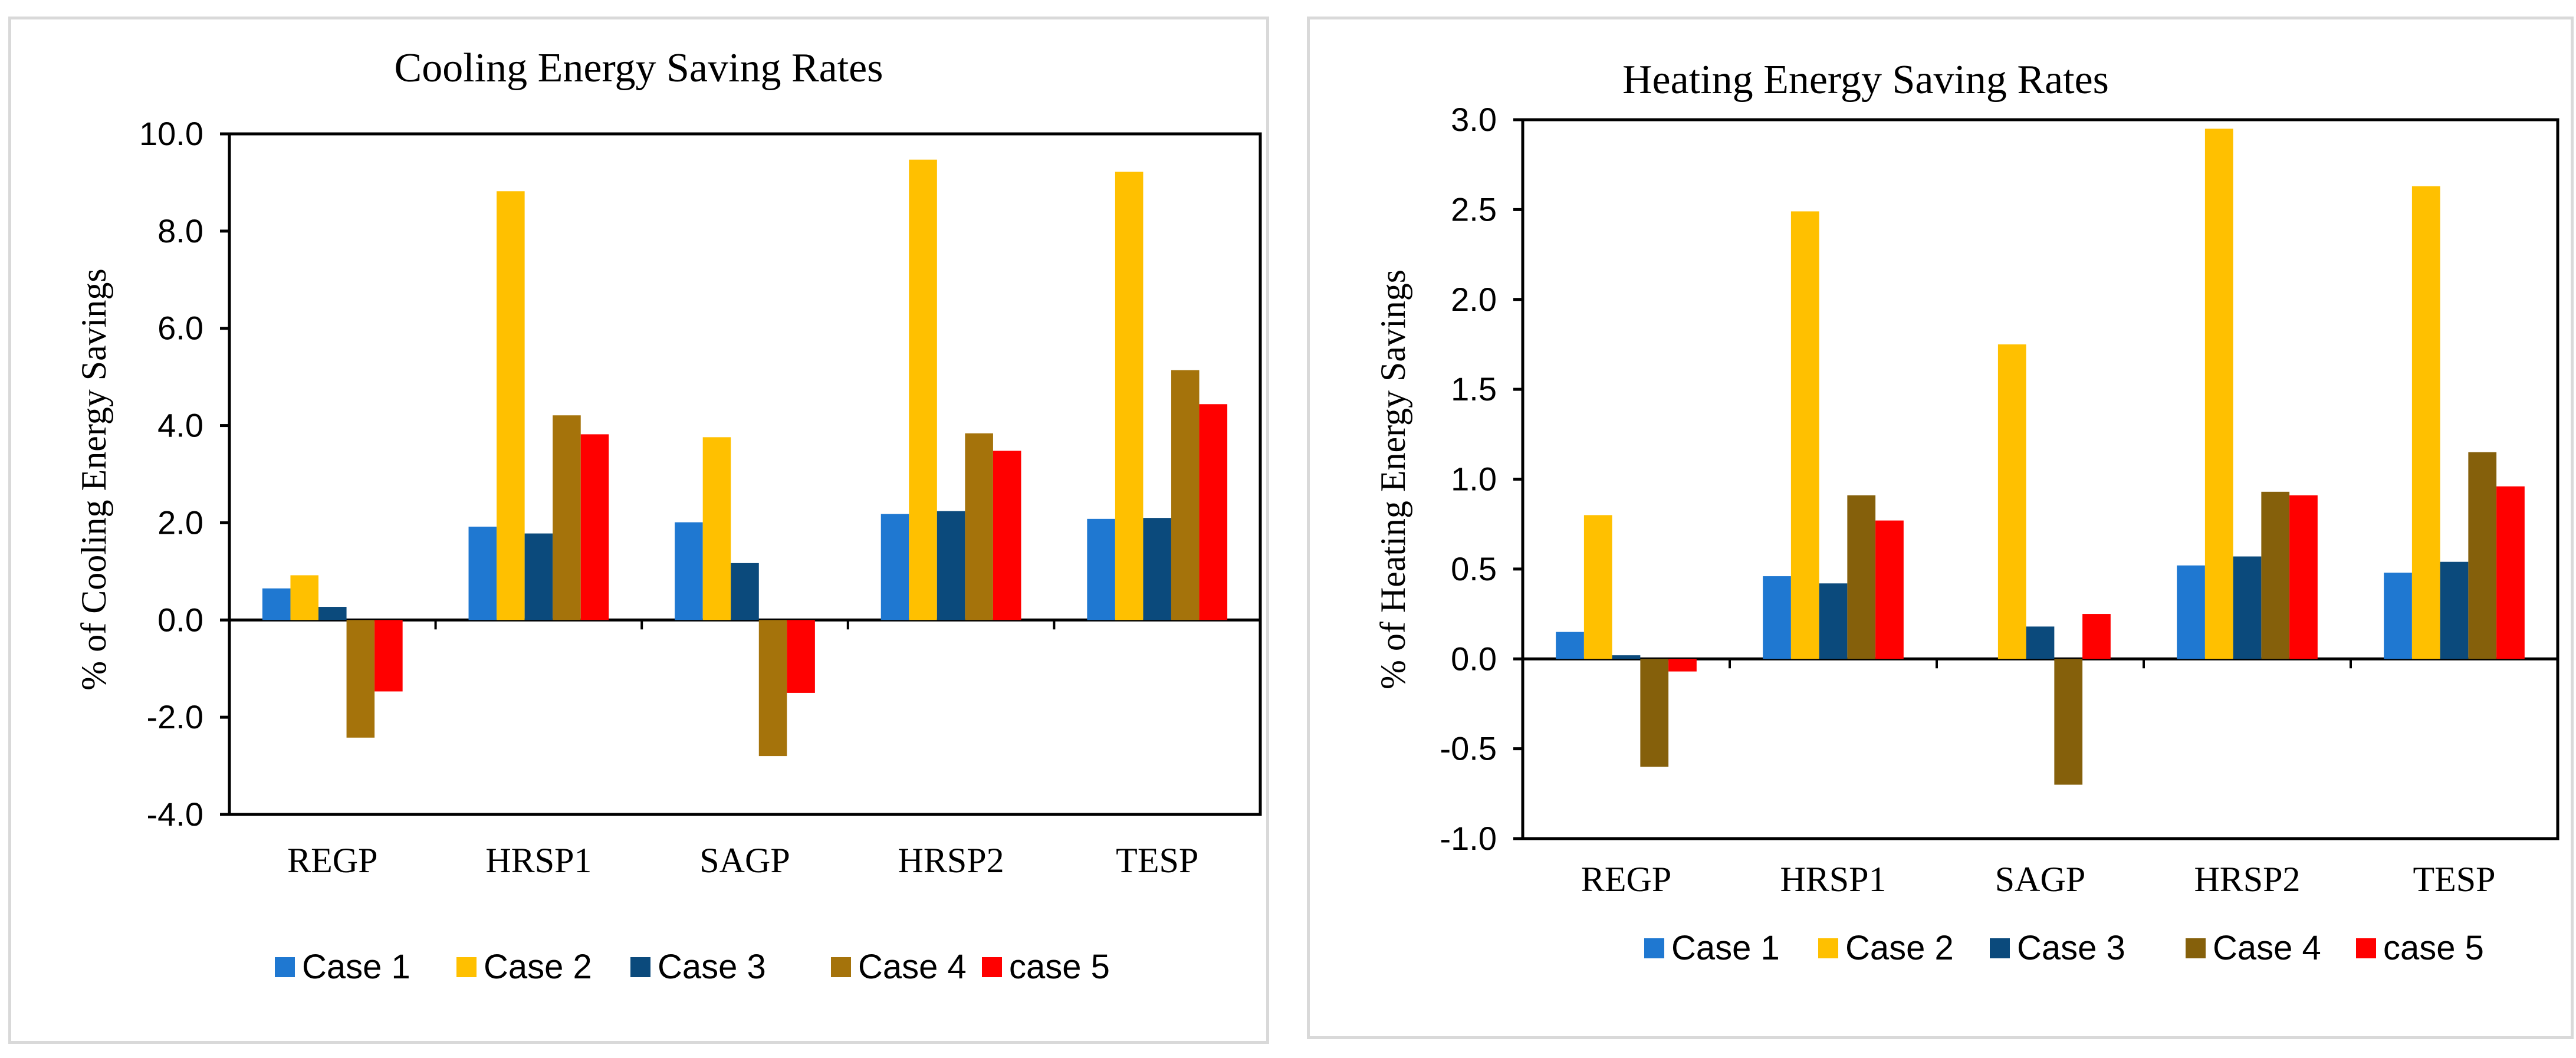 The image size is (2576, 1058). I want to click on y-tick-label: 2.5, so click(1474, 209).